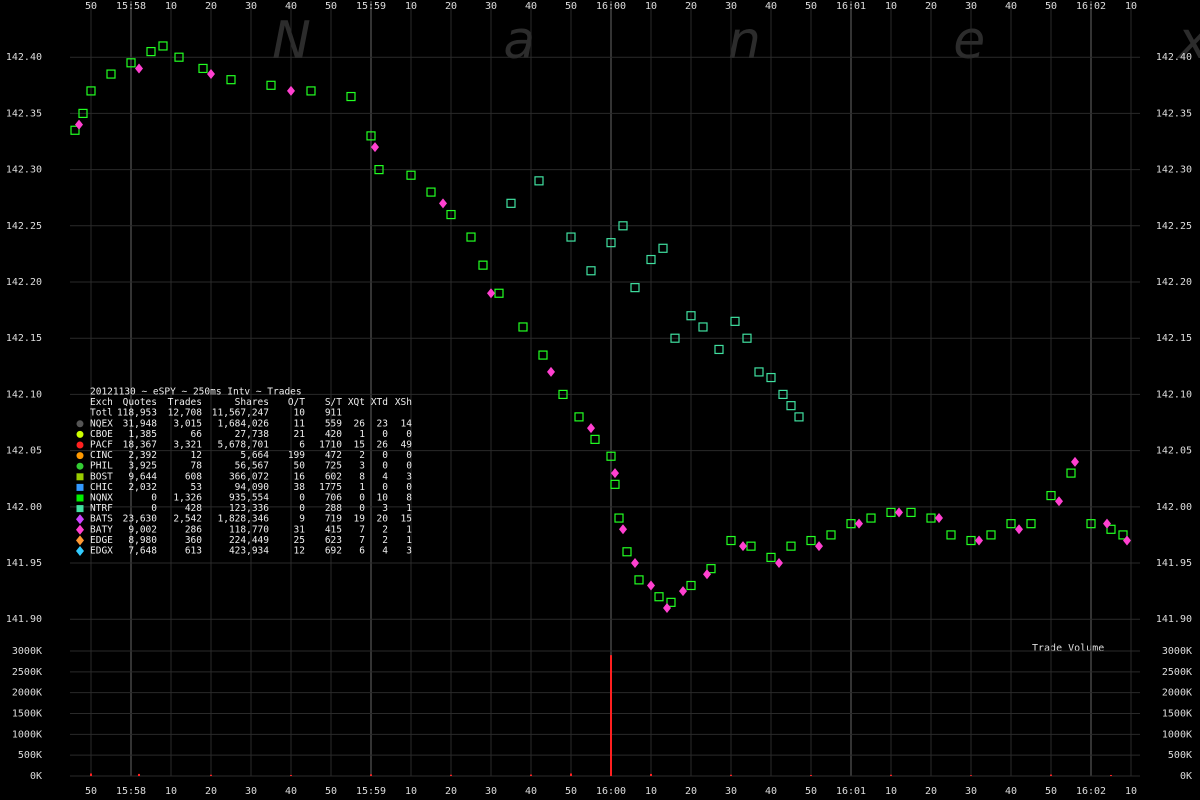 The height and width of the screenshot is (800, 1200). Describe the element at coordinates (1174, 113) in the screenshot. I see `y-tick-label: 142.35` at that location.